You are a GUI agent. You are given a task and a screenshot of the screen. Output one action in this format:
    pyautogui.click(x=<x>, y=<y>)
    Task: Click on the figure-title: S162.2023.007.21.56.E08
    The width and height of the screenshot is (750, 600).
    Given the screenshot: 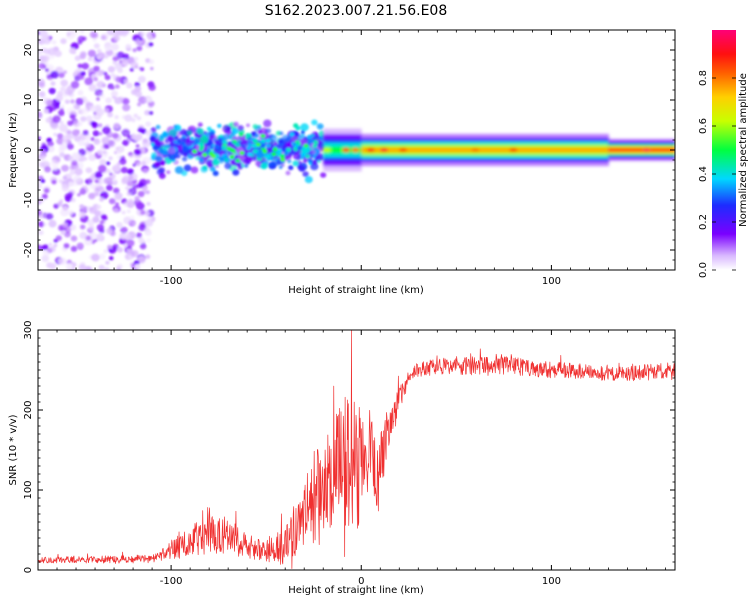 What is the action you would take?
    pyautogui.click(x=356, y=11)
    